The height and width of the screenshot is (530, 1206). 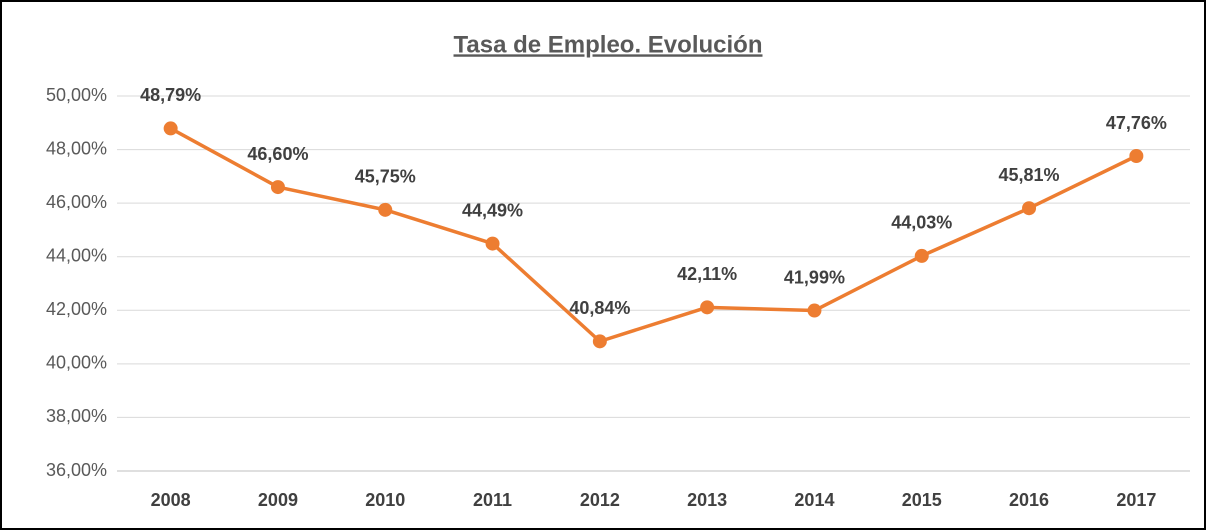 I want to click on x-tick-label: 2008, so click(x=171, y=500).